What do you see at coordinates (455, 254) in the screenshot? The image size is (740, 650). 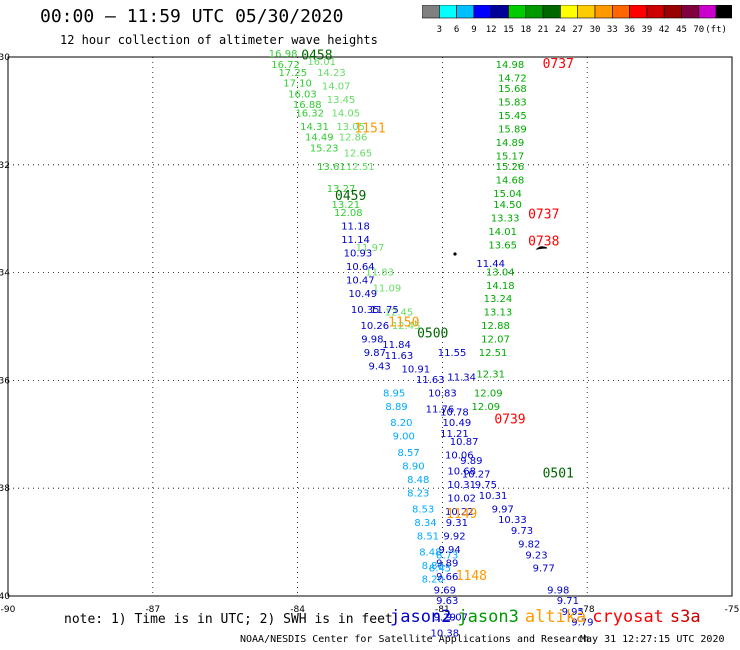 I see `island-shape` at bounding box center [455, 254].